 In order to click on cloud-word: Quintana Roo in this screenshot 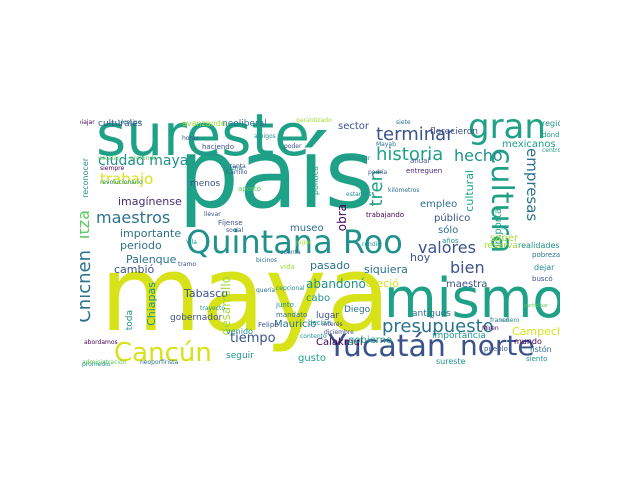, I will do `click(294, 242)`.